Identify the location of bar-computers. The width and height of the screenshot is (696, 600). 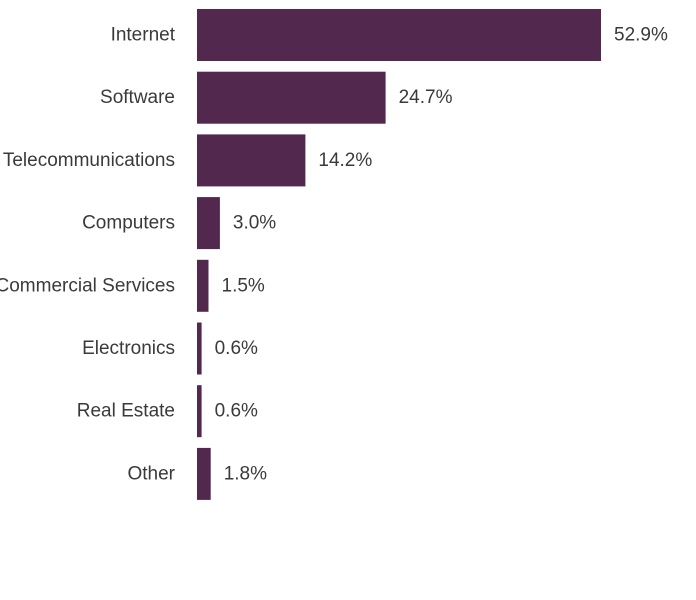
(208, 223).